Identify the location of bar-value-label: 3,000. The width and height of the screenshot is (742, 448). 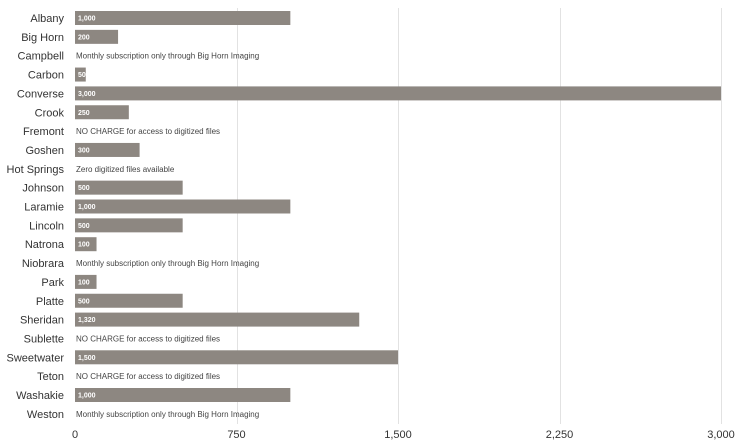
(87, 94).